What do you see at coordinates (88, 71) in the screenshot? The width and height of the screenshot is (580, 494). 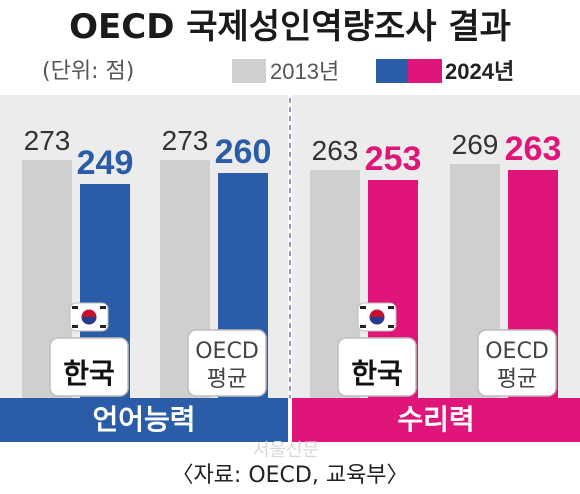 I see `unit-label: (단위: 점)` at bounding box center [88, 71].